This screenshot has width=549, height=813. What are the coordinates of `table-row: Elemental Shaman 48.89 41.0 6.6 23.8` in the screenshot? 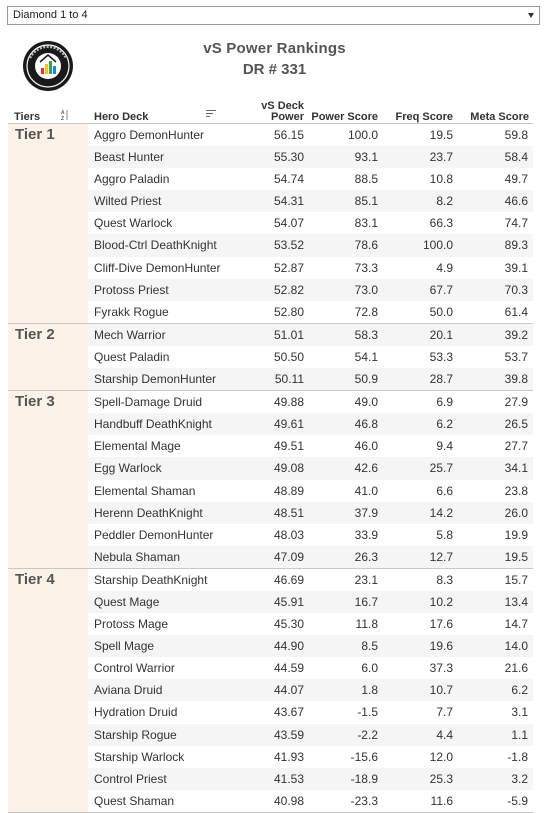 It's located at (310, 491).